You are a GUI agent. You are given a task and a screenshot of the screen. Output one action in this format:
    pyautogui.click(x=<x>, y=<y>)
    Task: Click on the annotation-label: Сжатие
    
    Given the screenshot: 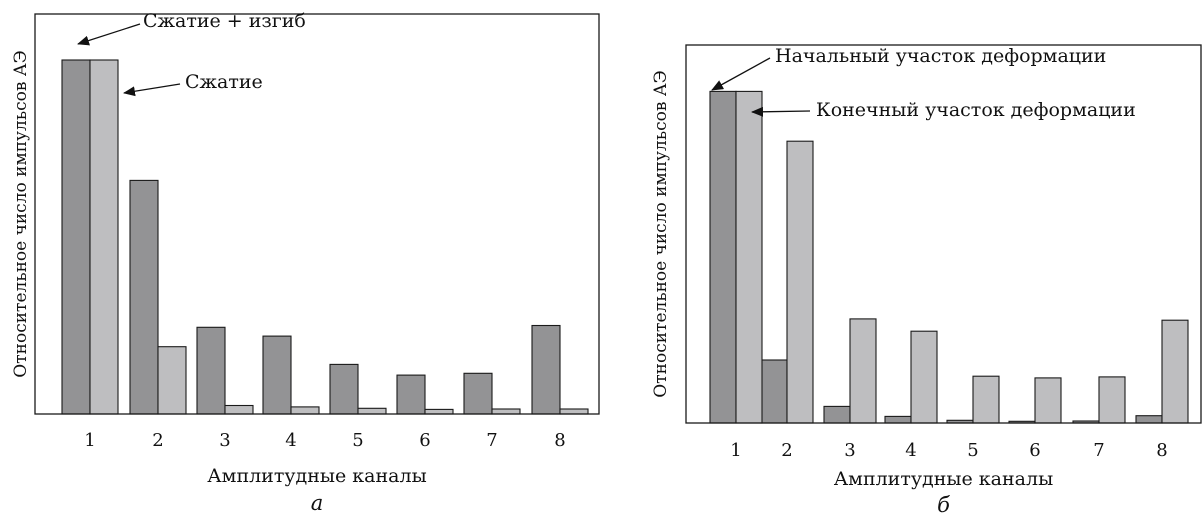 What is the action you would take?
    pyautogui.click(x=224, y=82)
    